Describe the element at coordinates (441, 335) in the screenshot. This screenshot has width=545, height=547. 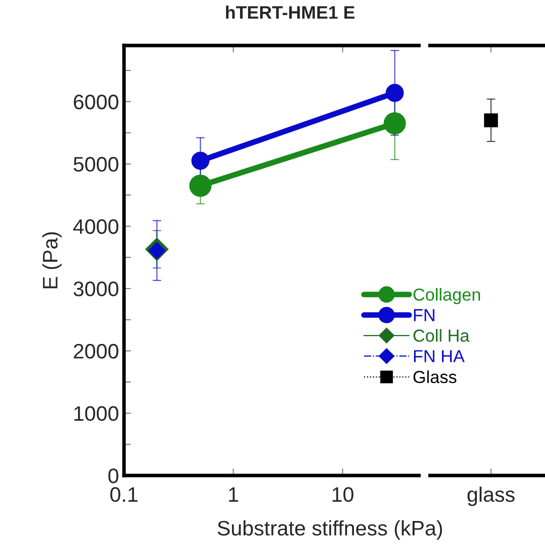
I see `legend-label: Coll Ha` at that location.